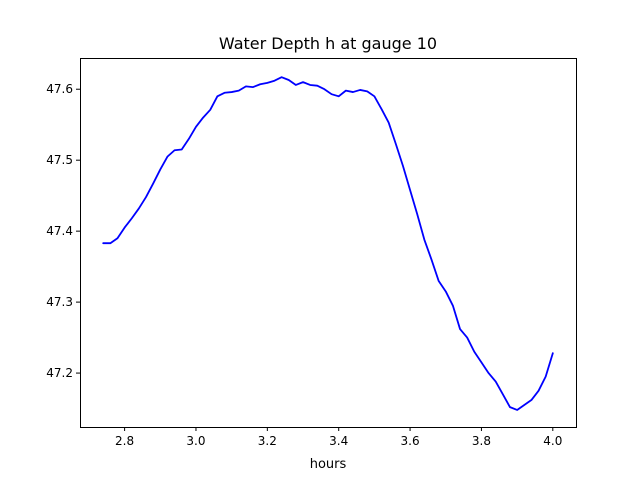 This screenshot has height=484, width=640. What do you see at coordinates (59, 89) in the screenshot?
I see `y-tick-label: 47.6` at bounding box center [59, 89].